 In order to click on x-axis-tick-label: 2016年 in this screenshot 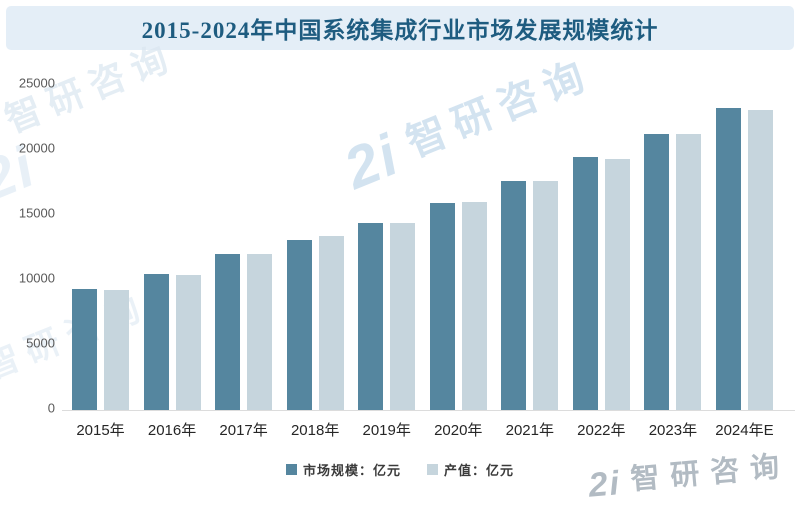, I will do `click(172, 430)`.